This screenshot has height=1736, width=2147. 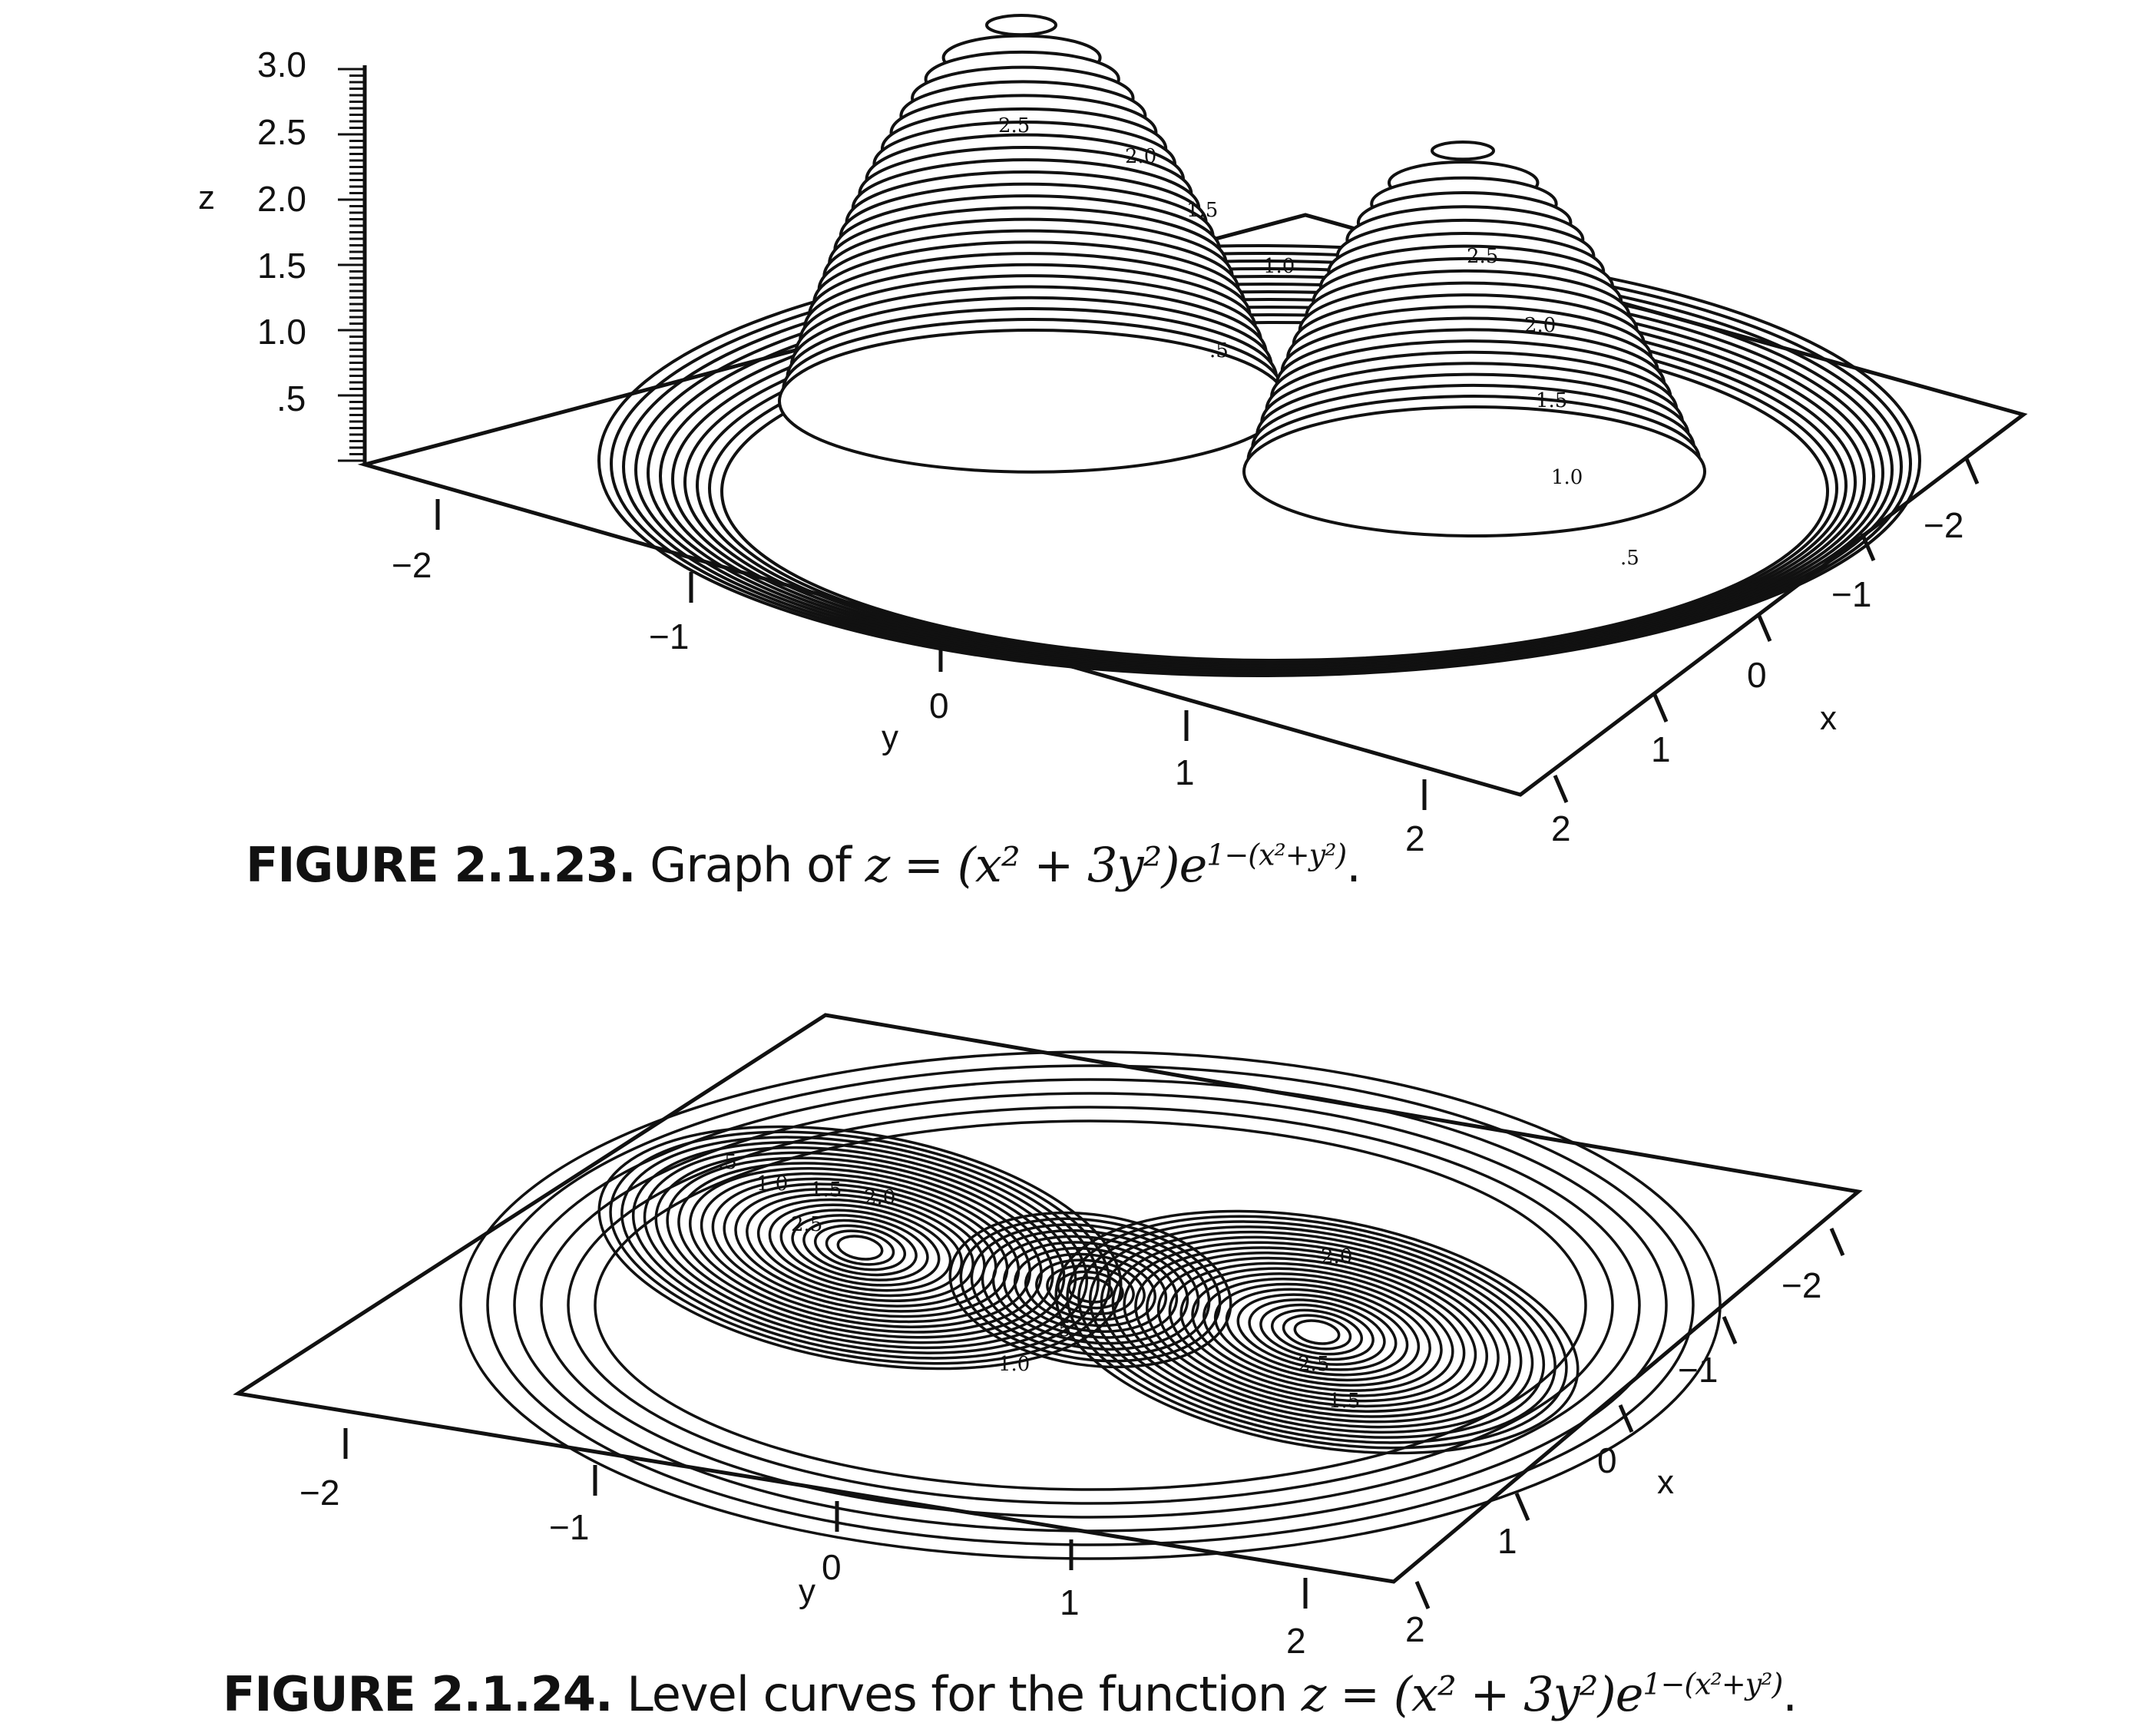 I want to click on z-tick-label: 3.0, so click(x=281, y=64).